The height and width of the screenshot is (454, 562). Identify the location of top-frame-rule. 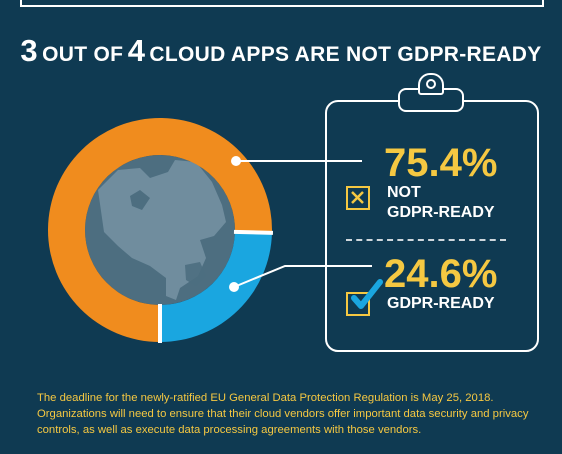
(282, 3).